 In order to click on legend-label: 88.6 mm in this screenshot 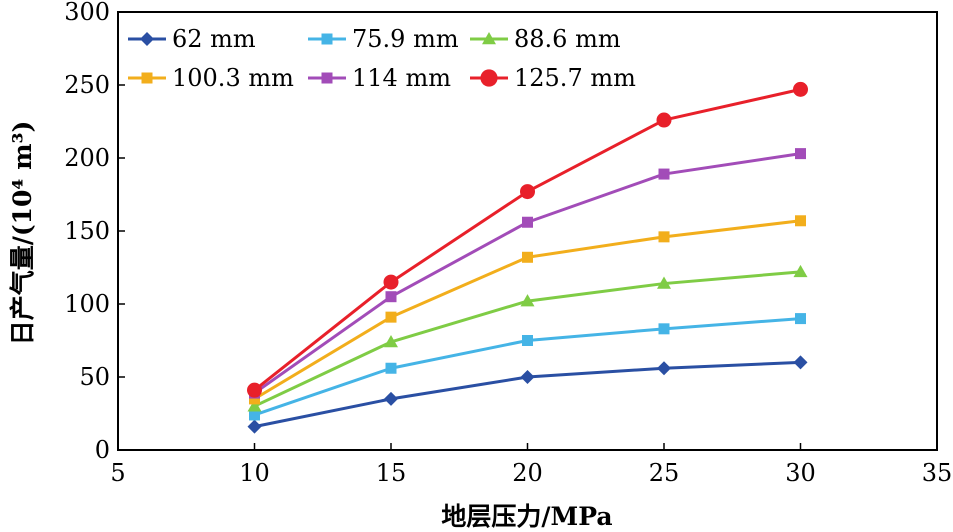, I will do `click(567, 39)`.